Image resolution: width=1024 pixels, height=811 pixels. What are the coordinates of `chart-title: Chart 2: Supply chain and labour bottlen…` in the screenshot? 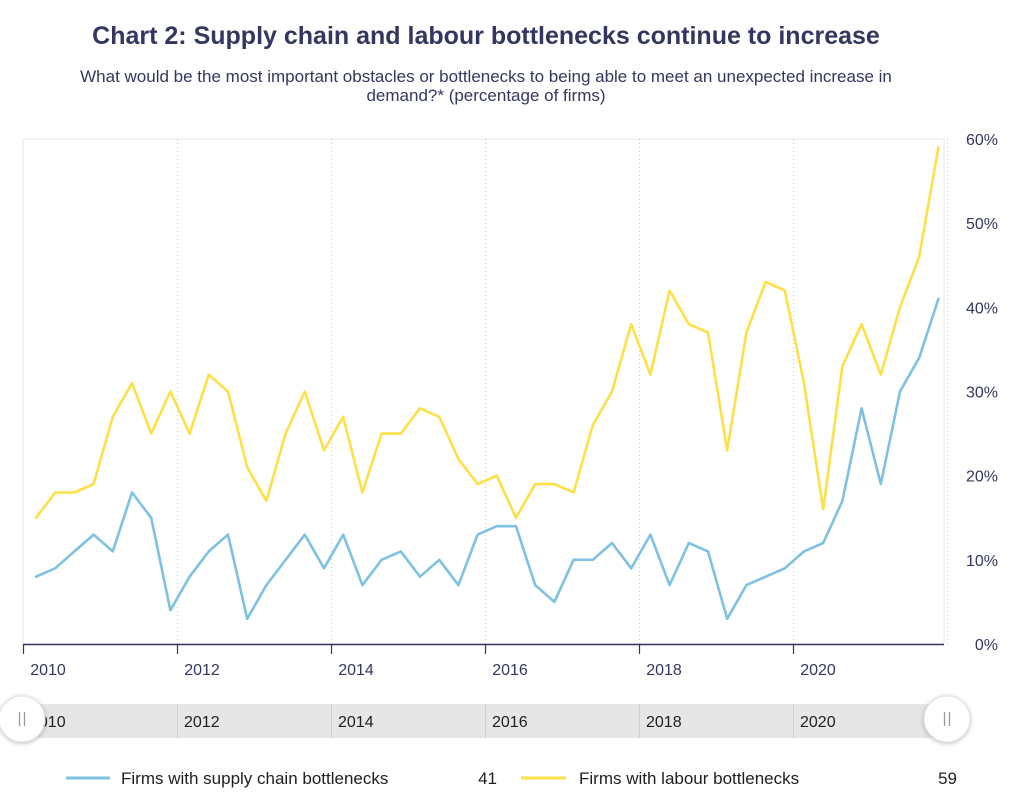 It's located at (486, 36).